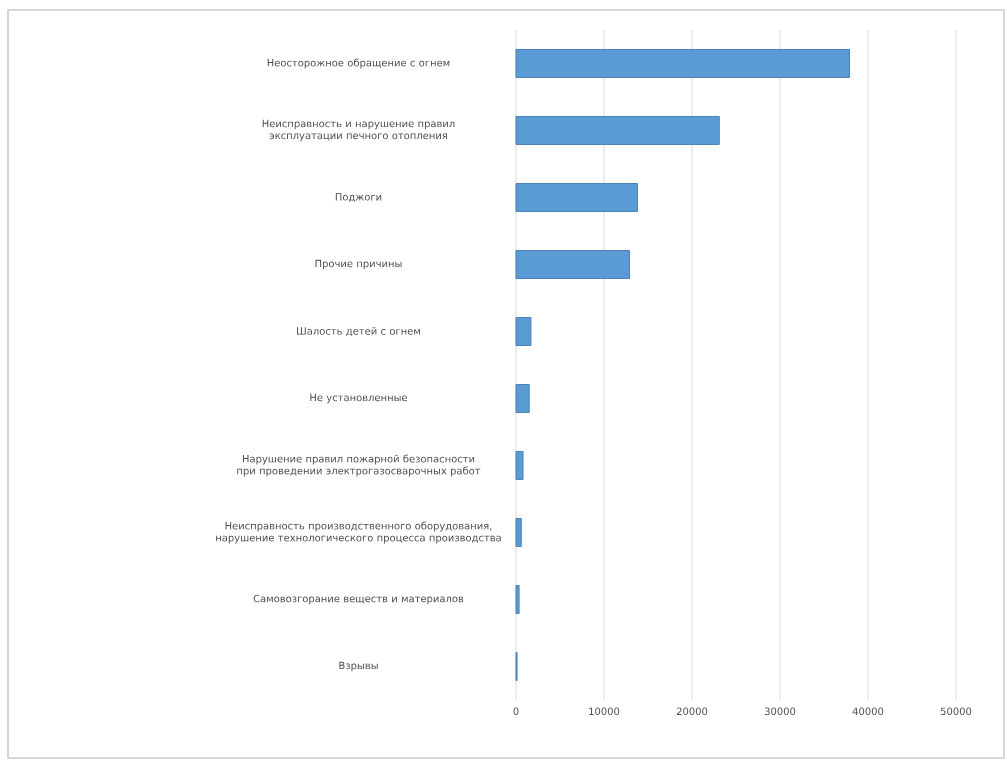  Describe the element at coordinates (692, 711) in the screenshot. I see `x-tick-label: 20000` at that location.